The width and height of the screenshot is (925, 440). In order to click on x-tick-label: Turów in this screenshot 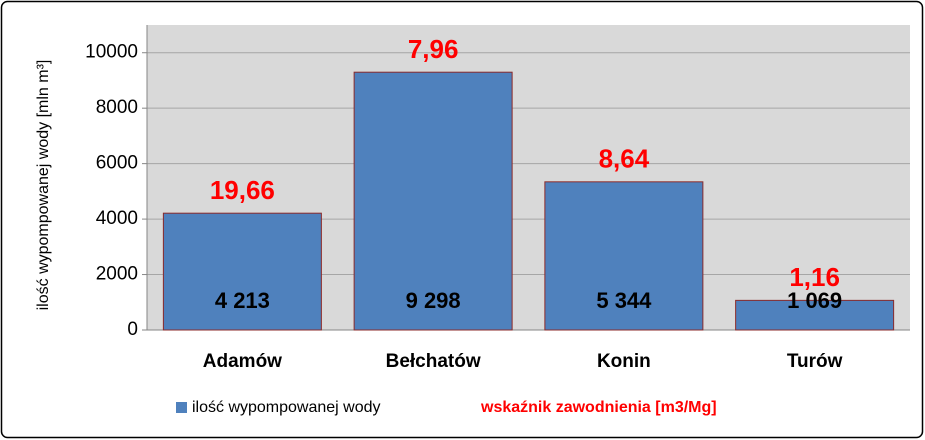, I will do `click(815, 361)`.